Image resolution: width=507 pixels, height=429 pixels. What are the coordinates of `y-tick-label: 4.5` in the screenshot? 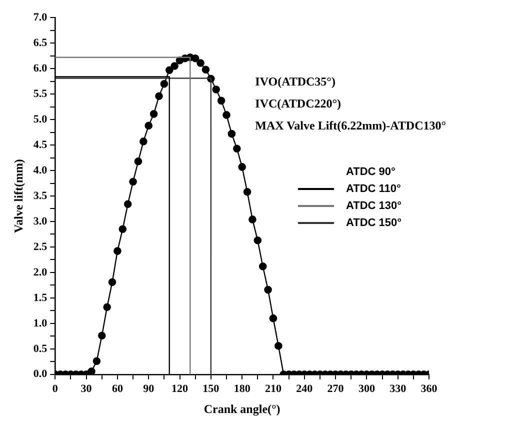 It's located at (40, 144).